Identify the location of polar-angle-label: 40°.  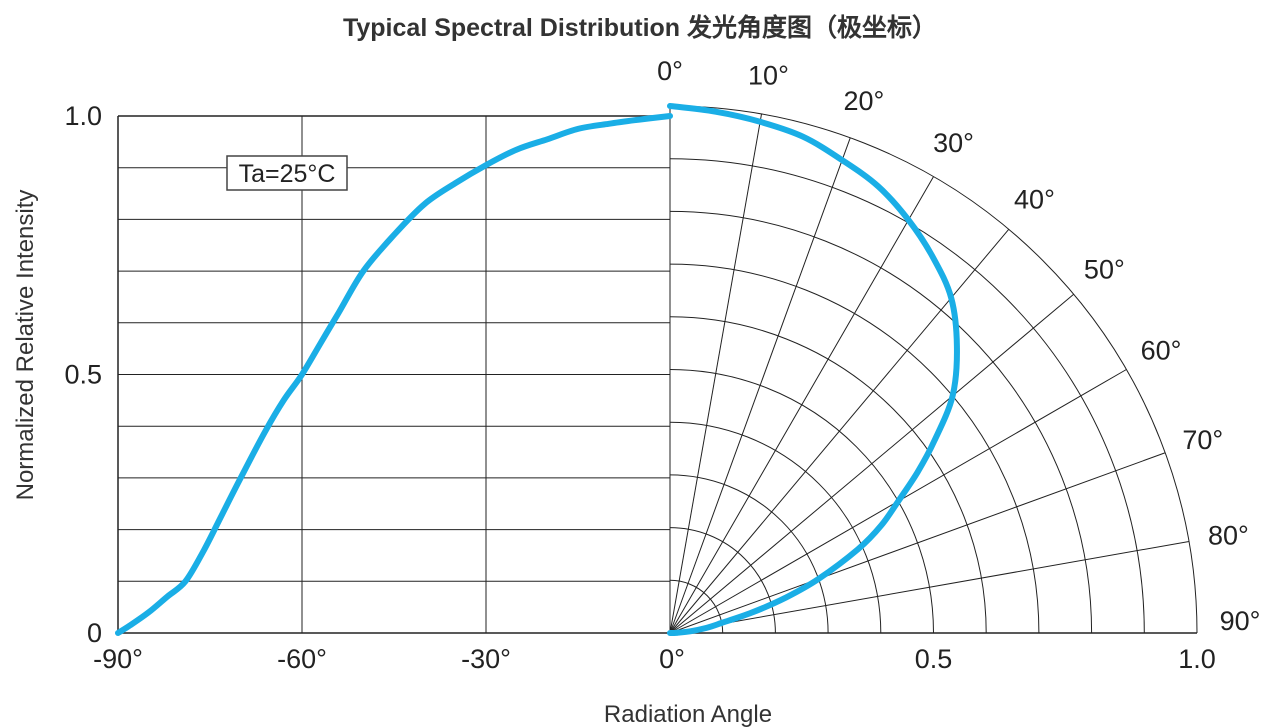
(1034, 200).